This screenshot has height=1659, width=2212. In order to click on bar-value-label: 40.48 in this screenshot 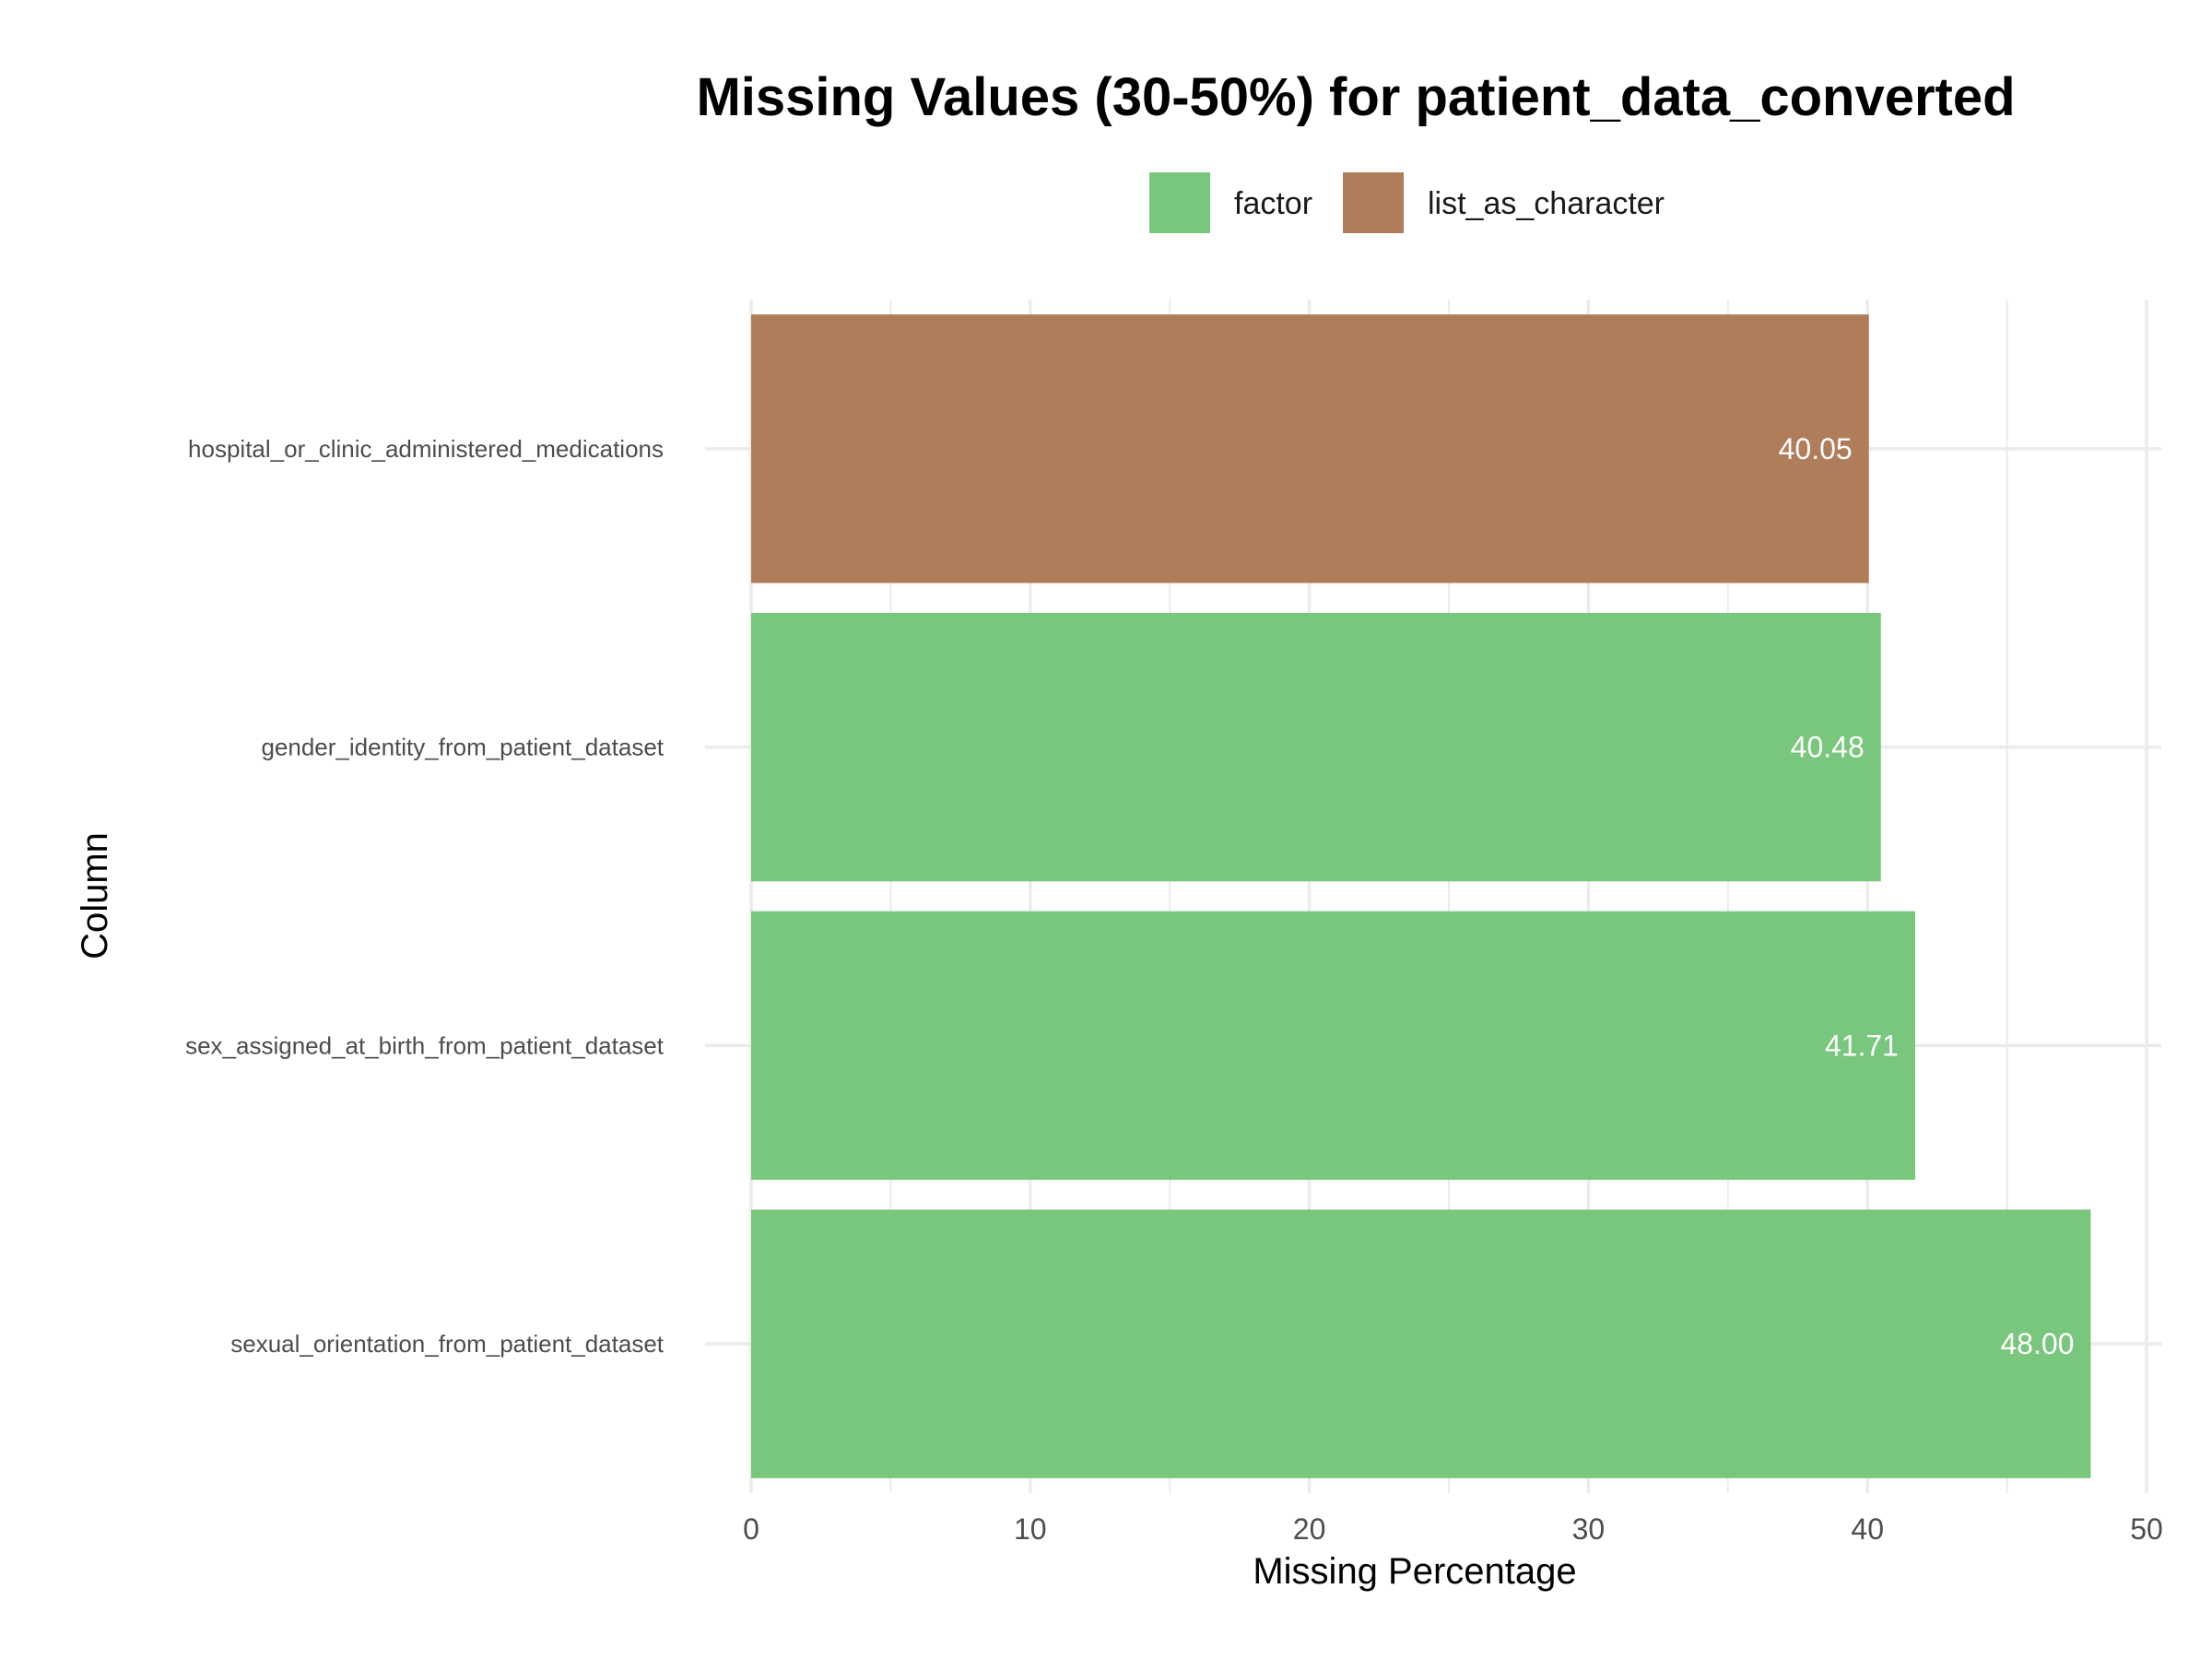, I will do `click(1828, 747)`.